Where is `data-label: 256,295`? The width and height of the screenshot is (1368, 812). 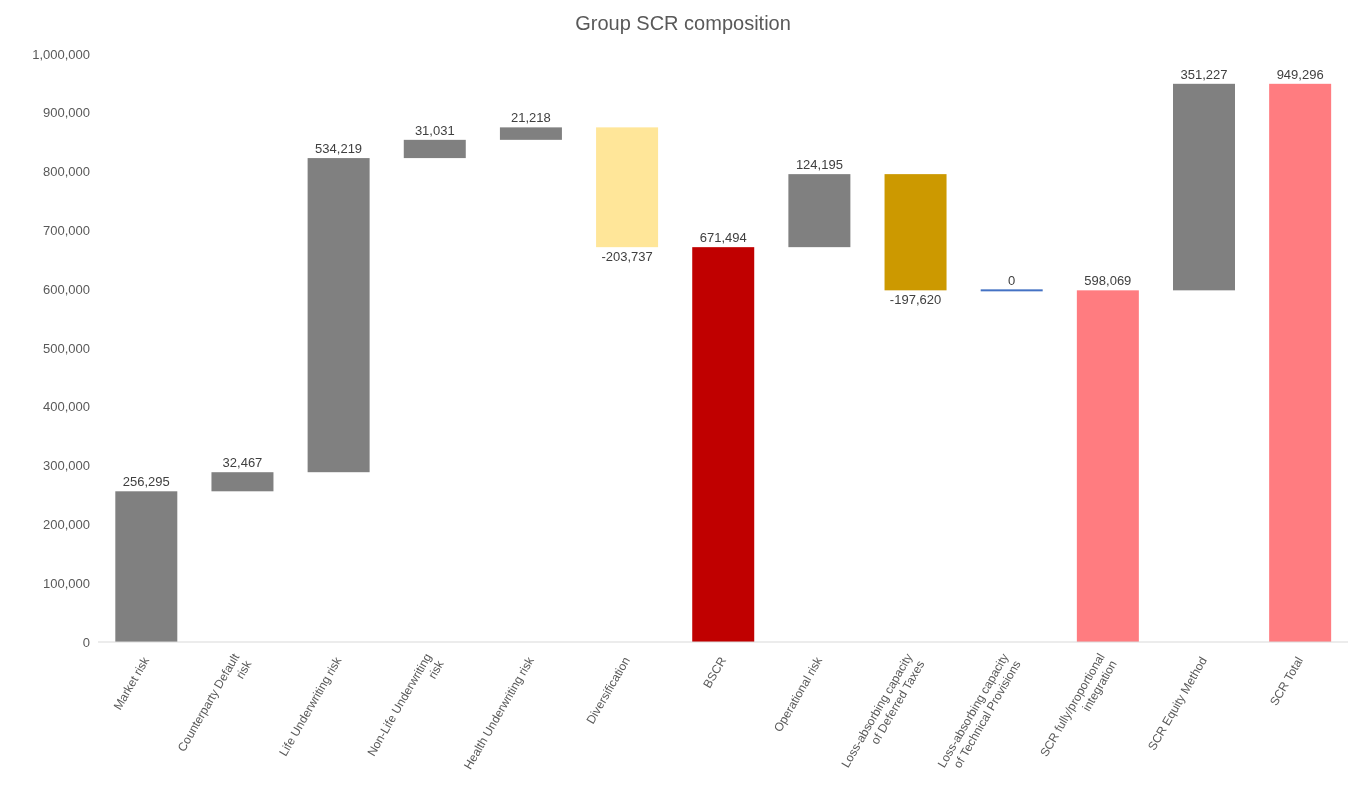
data-label: 256,295 is located at coordinates (146, 482).